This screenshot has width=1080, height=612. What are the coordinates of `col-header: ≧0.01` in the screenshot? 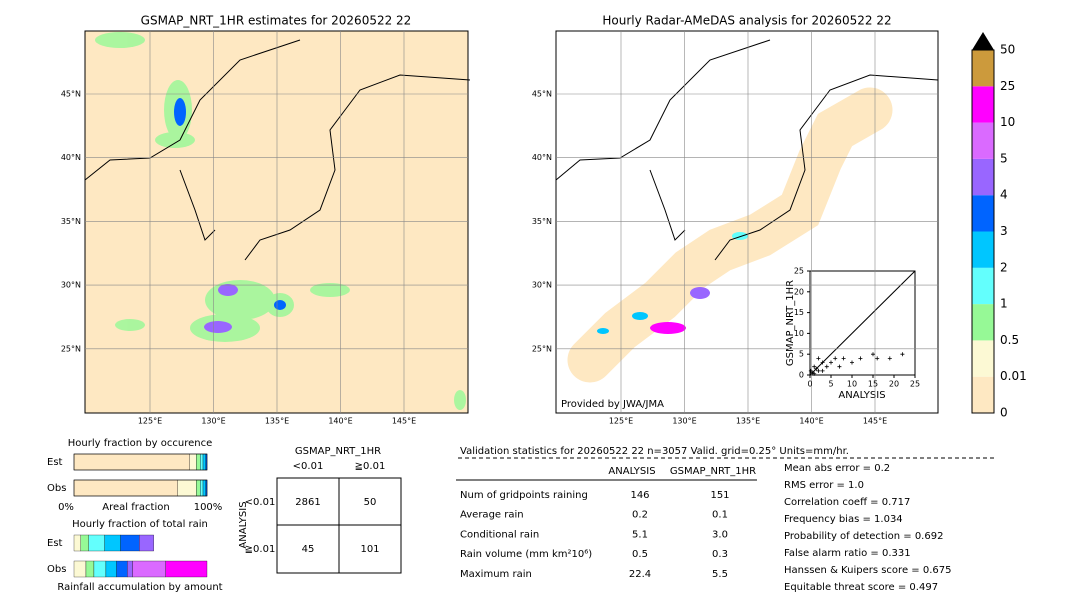 It's located at (370, 466).